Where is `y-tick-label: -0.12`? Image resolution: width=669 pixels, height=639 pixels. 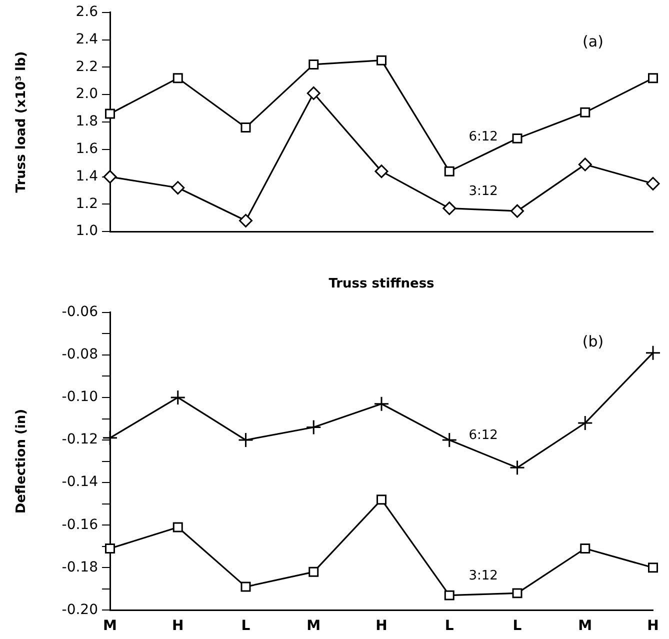
y-tick-label: -0.12 is located at coordinates (80, 440).